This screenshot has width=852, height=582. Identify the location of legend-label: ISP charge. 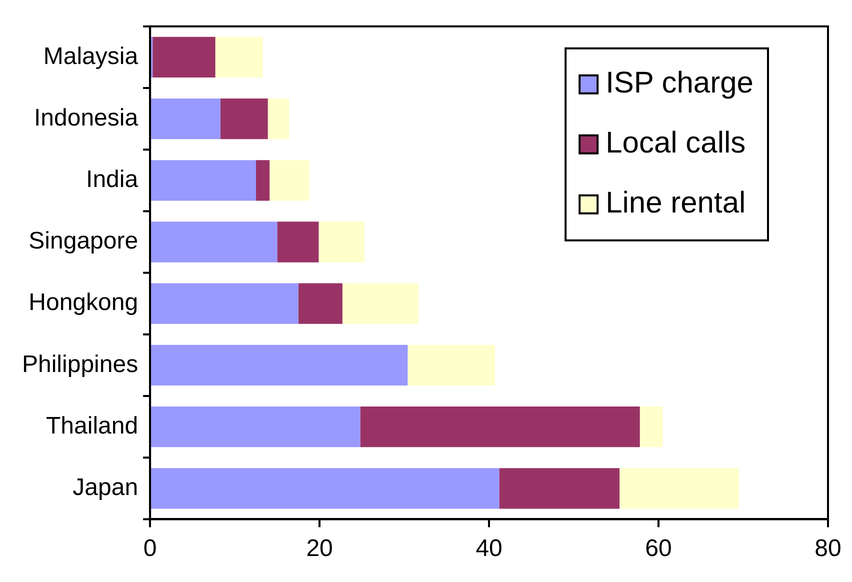
(680, 83).